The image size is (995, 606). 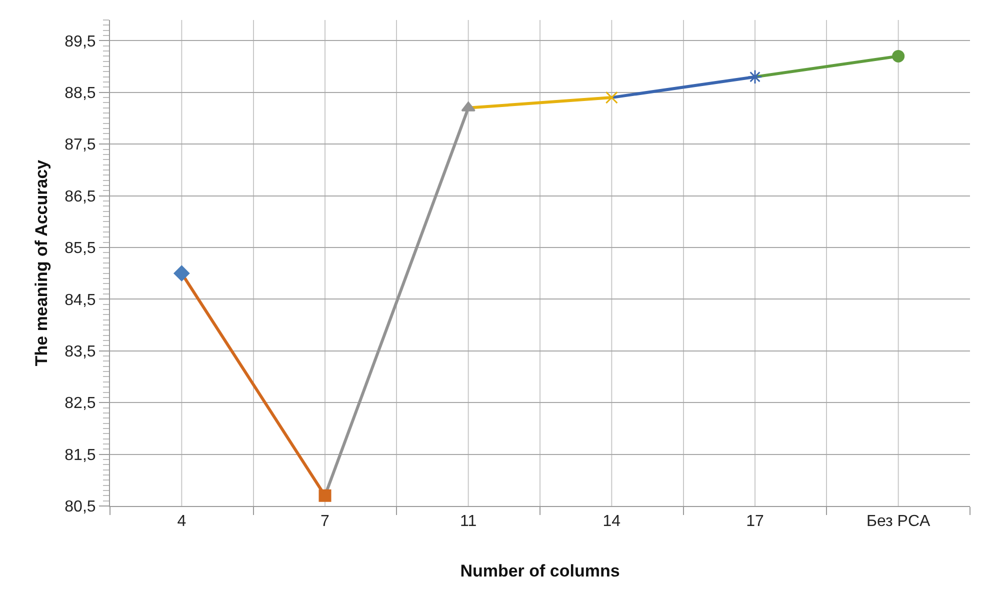 What do you see at coordinates (325, 521) in the screenshot?
I see `x-tick-label: 7` at bounding box center [325, 521].